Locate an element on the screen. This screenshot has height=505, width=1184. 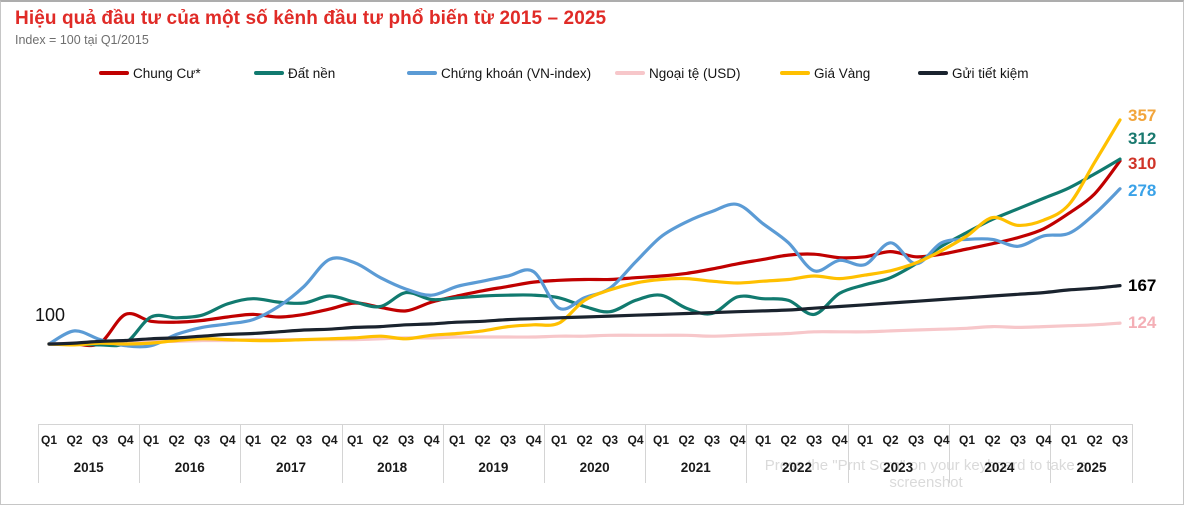
legend-label: Chung Cư* is located at coordinates (167, 73).